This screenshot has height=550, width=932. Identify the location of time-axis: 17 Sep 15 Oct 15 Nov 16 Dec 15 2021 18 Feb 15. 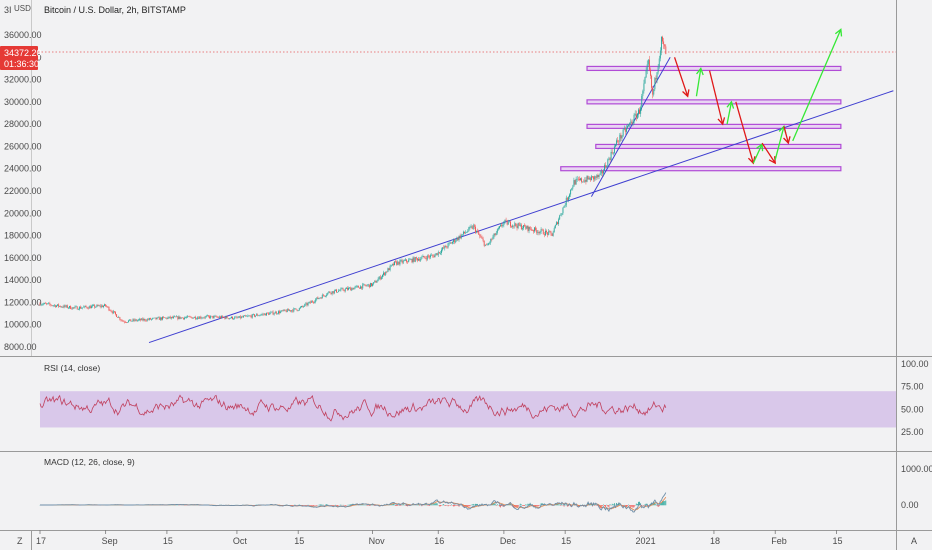
(439, 538).